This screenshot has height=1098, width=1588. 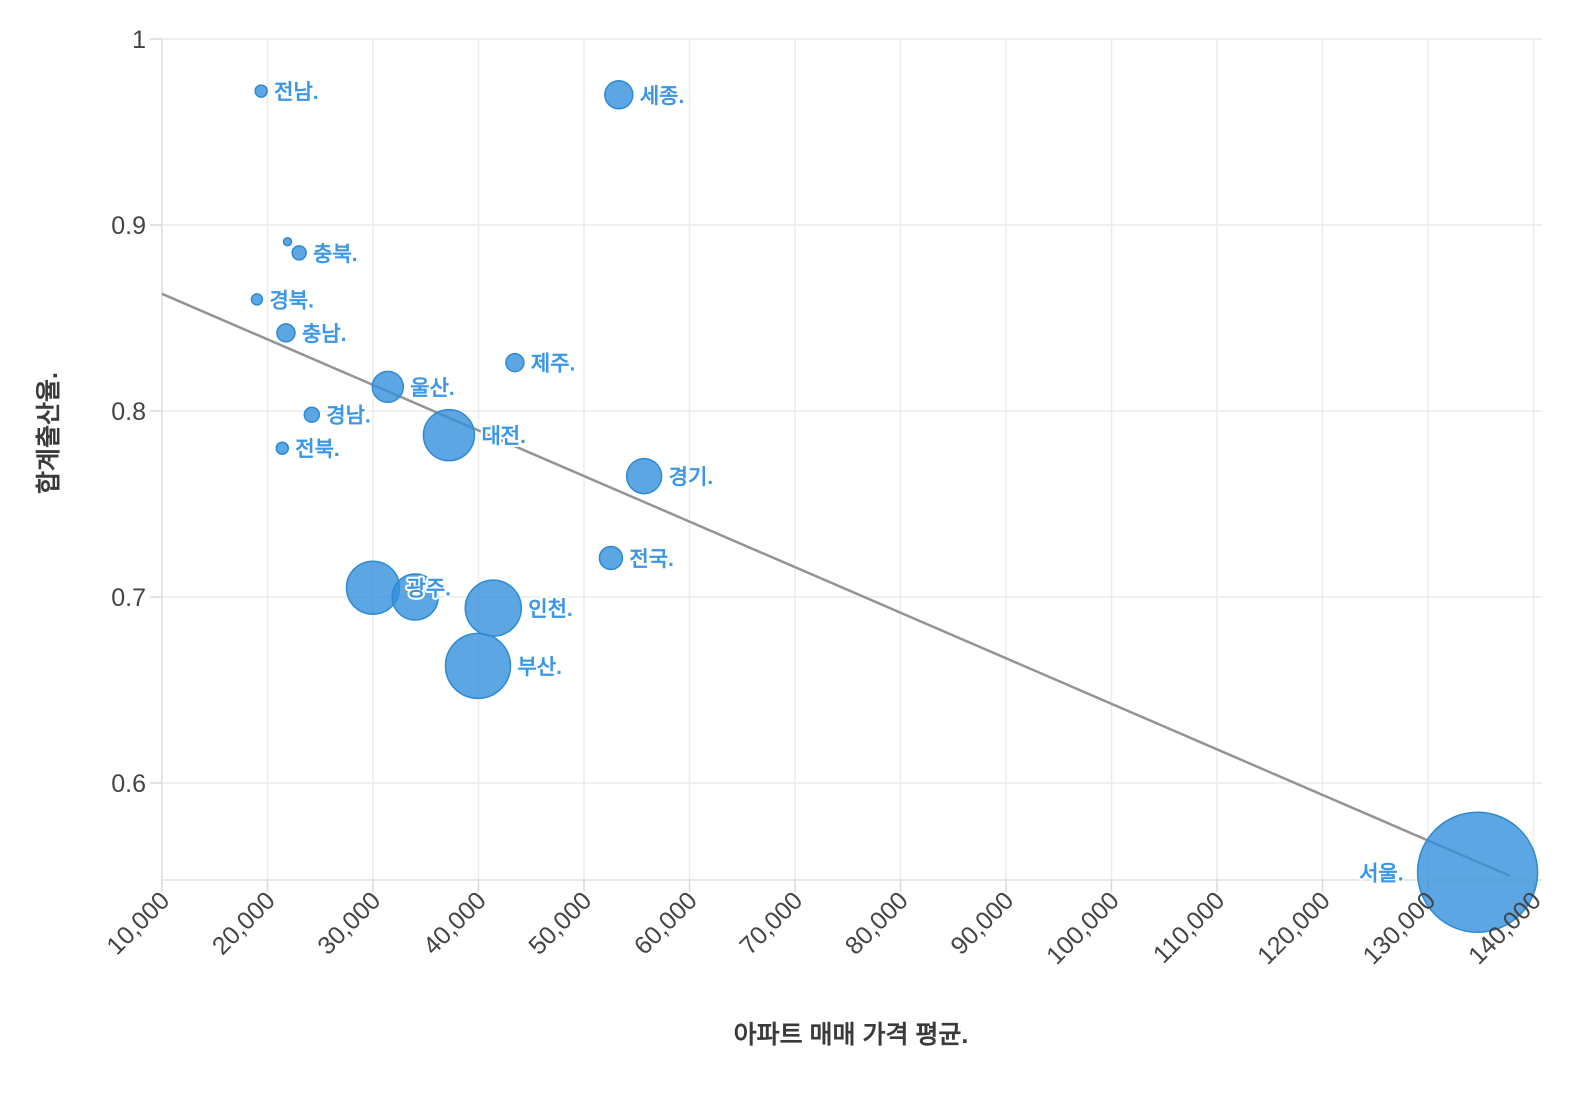 I want to click on y-tick-label: 0.6, so click(x=128, y=784).